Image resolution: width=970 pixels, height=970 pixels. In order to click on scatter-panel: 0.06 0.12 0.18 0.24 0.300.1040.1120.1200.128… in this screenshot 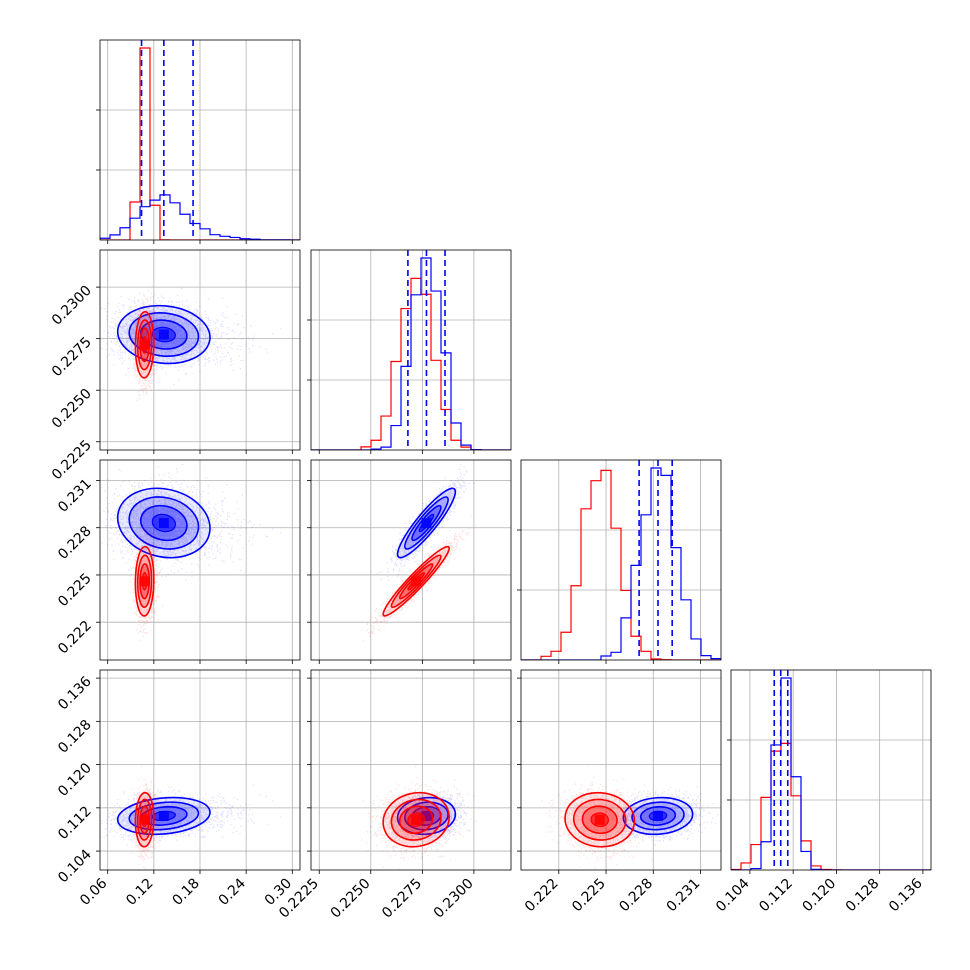, I will do `click(178, 789)`.